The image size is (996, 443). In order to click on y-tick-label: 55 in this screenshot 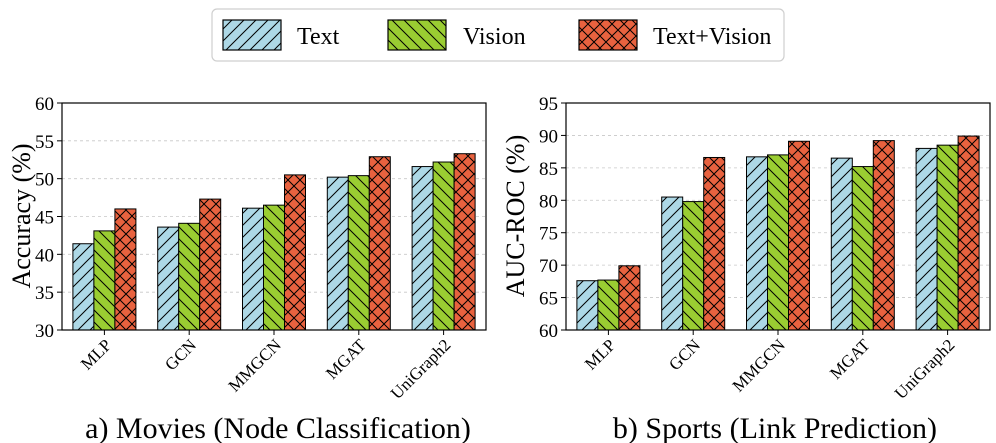, I will do `click(44, 142)`.